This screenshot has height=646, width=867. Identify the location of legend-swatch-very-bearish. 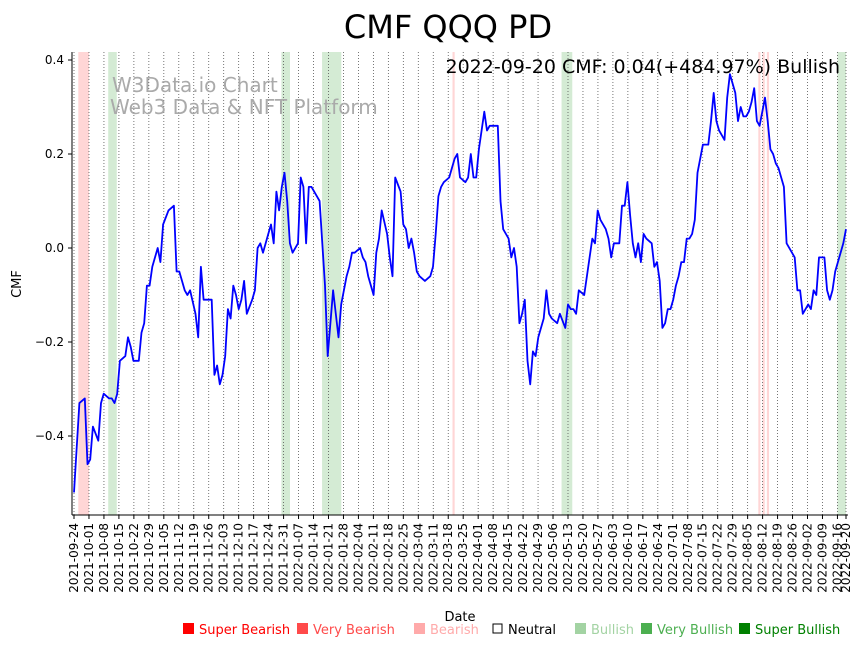
(302, 628).